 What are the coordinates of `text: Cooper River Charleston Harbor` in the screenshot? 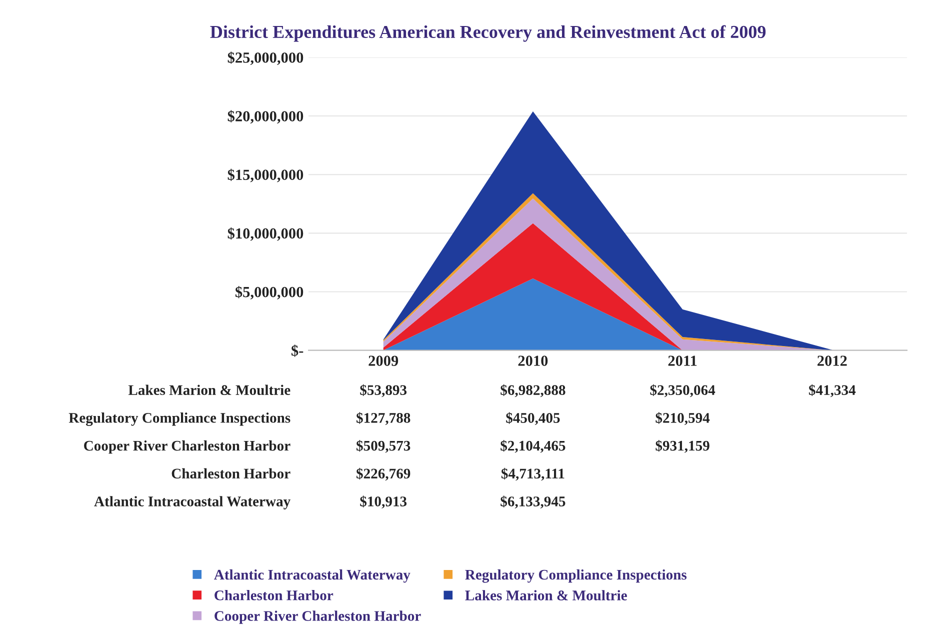 It's located at (187, 447).